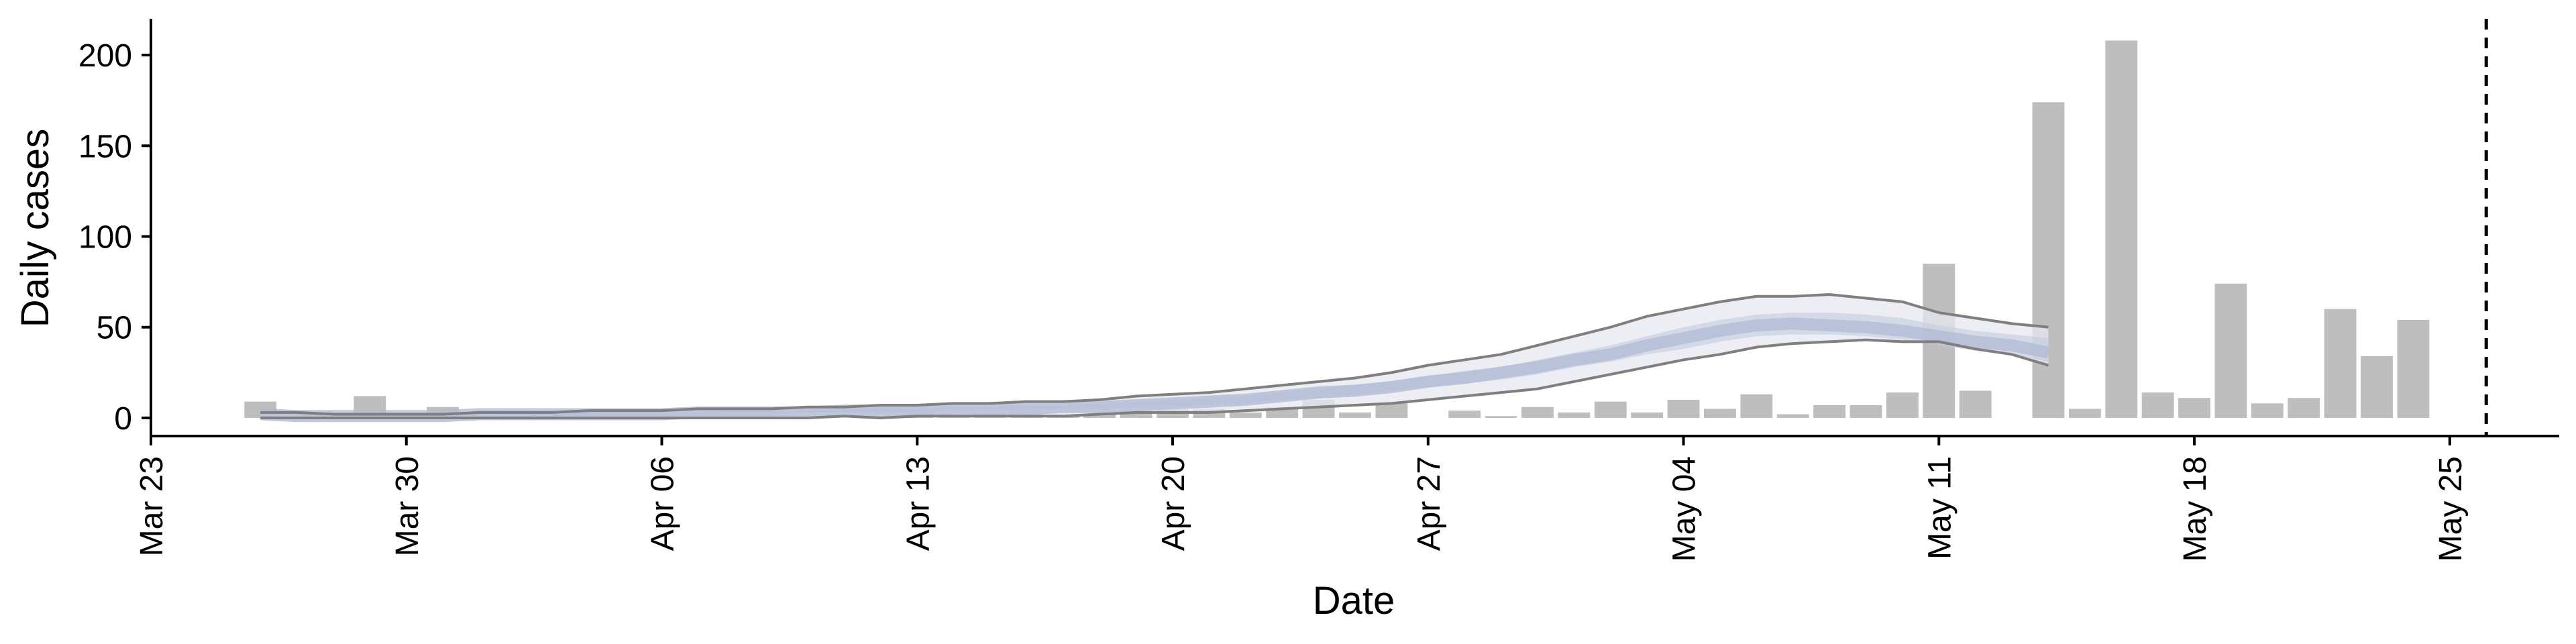  Describe the element at coordinates (1173, 503) in the screenshot. I see `x-tick-label: Apr 20` at that location.